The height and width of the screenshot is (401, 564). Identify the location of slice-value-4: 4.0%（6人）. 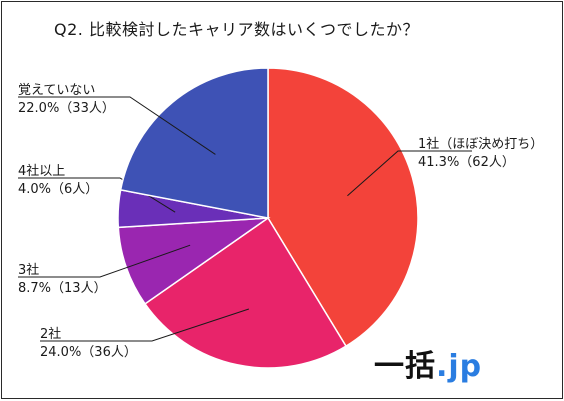
(58, 189).